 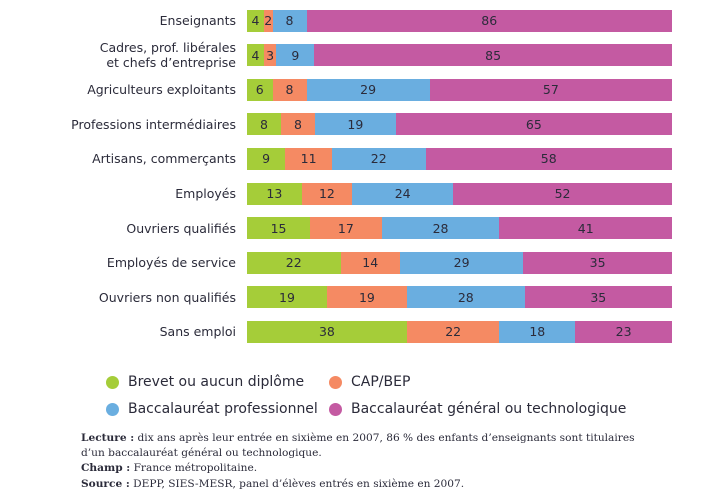 What do you see at coordinates (562, 193) in the screenshot?
I see `data-label: 52` at bounding box center [562, 193].